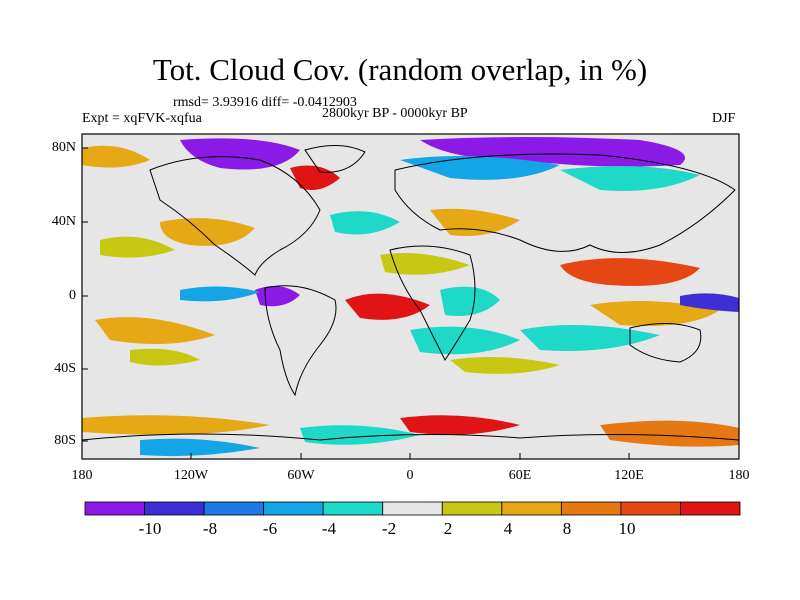  What do you see at coordinates (460, 425) in the screenshot?
I see `region-antarctic-red` at bounding box center [460, 425].